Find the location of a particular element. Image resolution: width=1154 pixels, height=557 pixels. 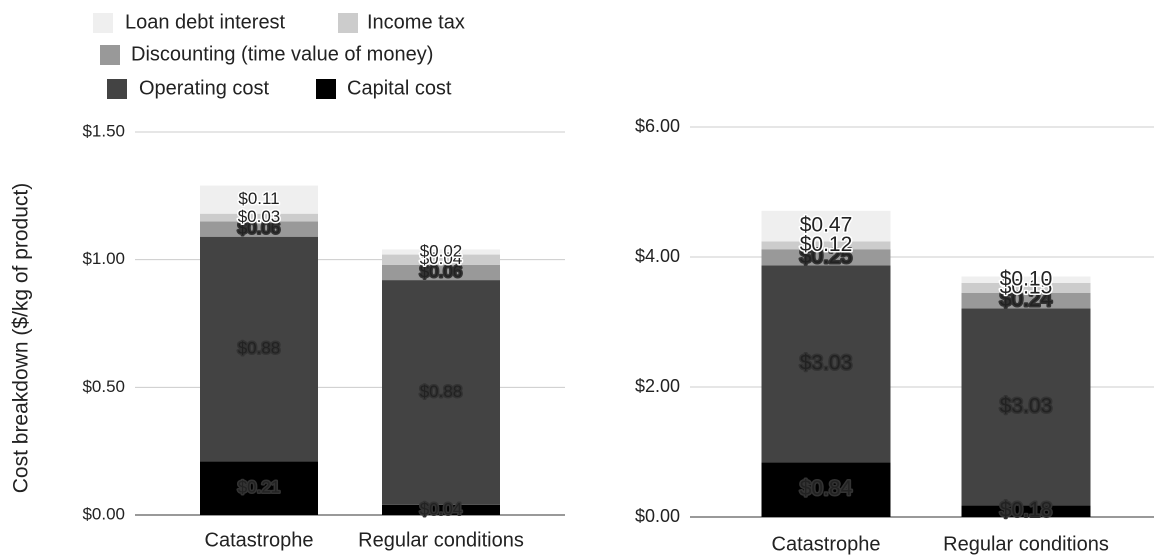

data-label: $0.10 is located at coordinates (1026, 278).